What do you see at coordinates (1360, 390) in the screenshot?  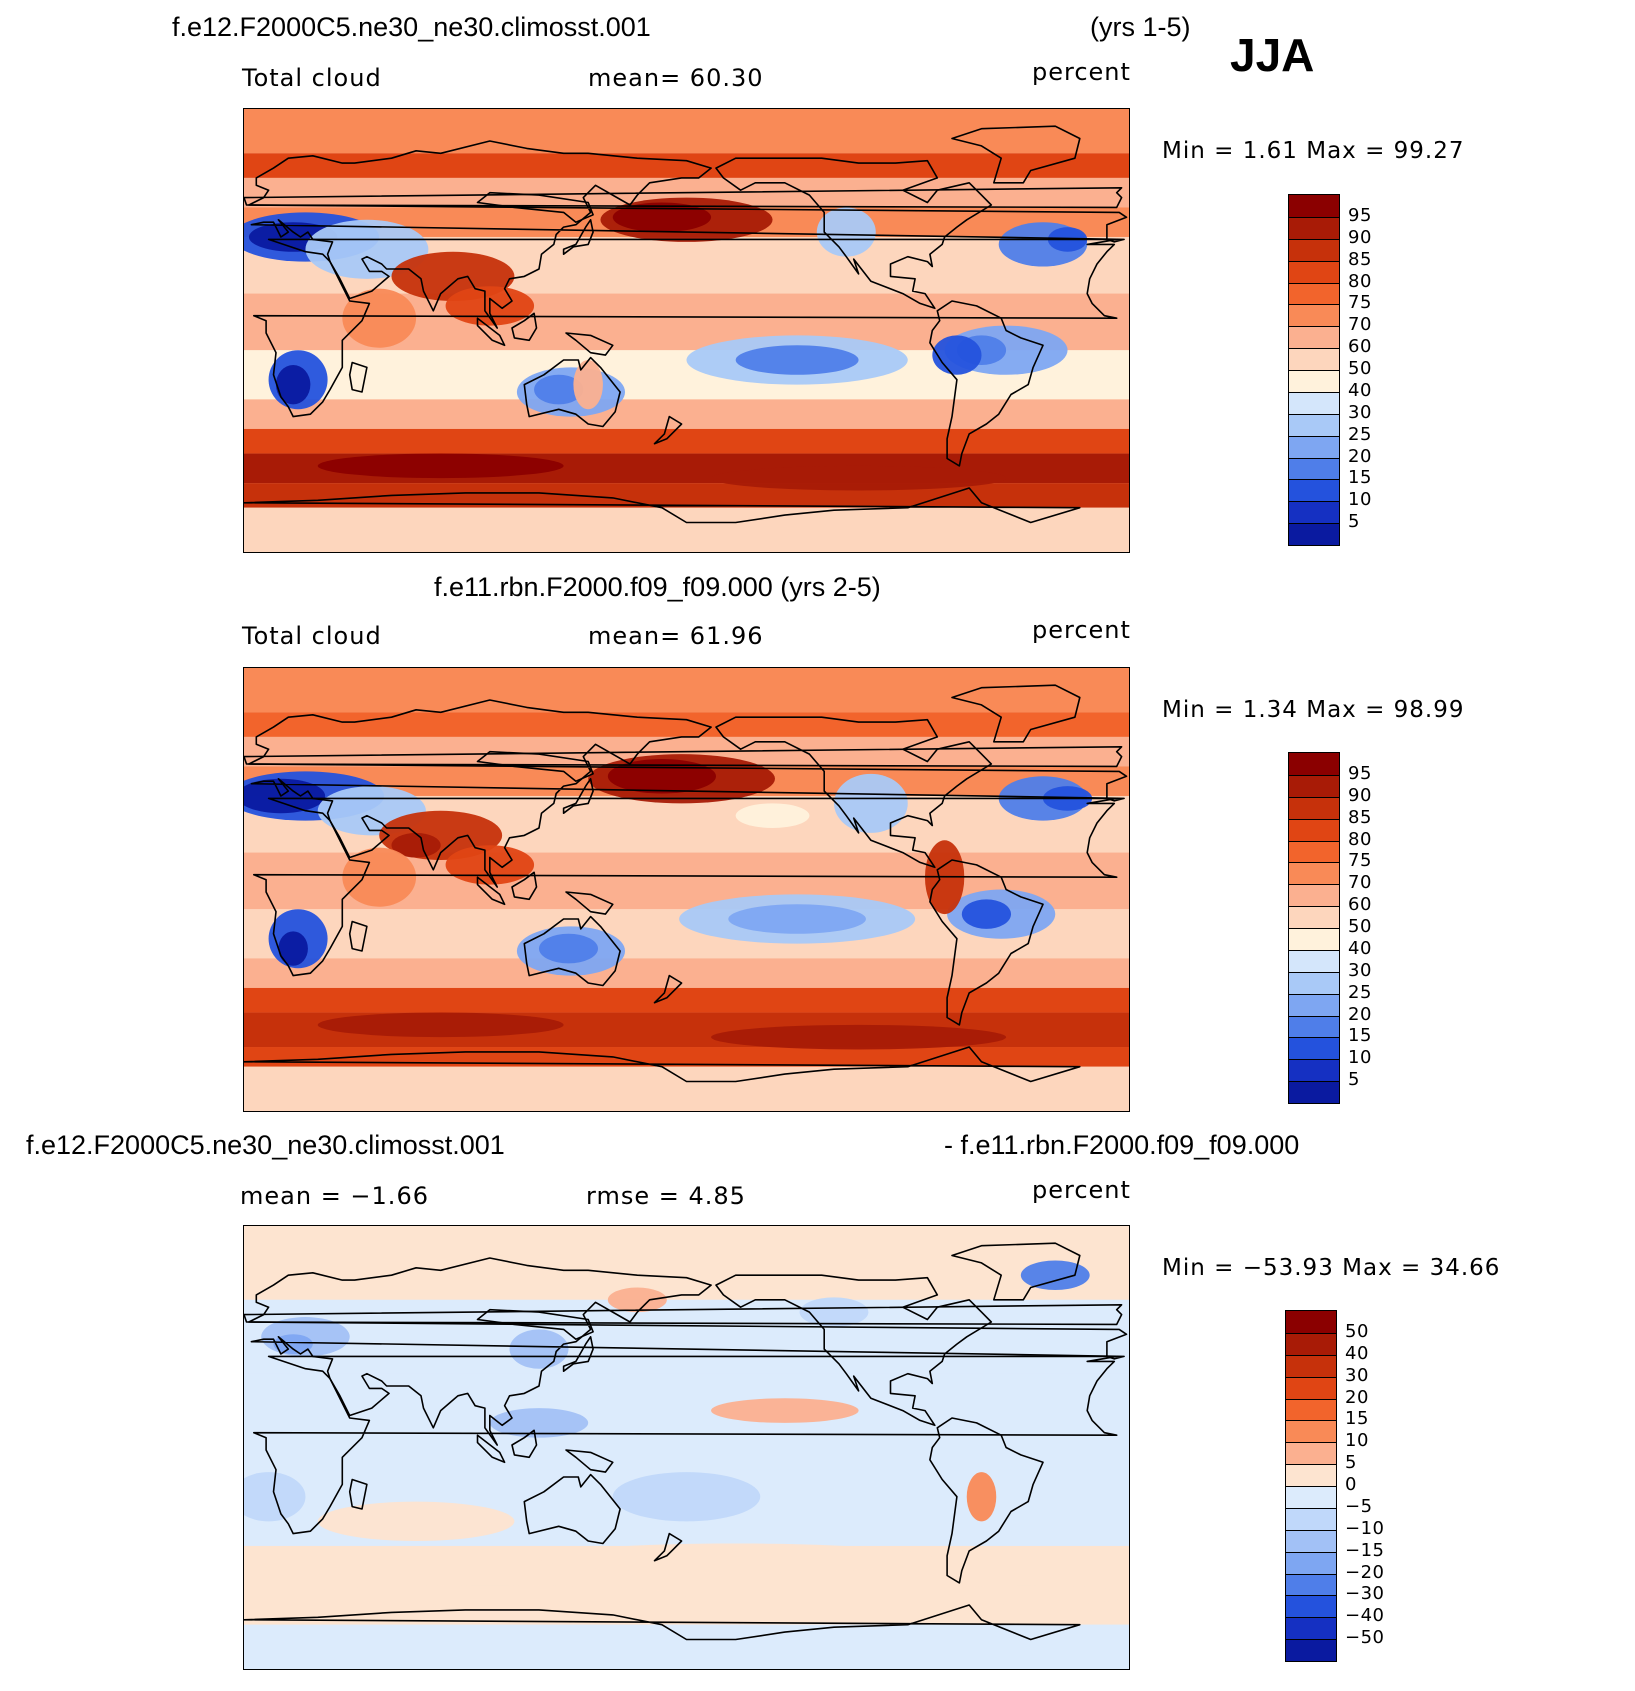 I see `colorbar-label: 40` at bounding box center [1360, 390].